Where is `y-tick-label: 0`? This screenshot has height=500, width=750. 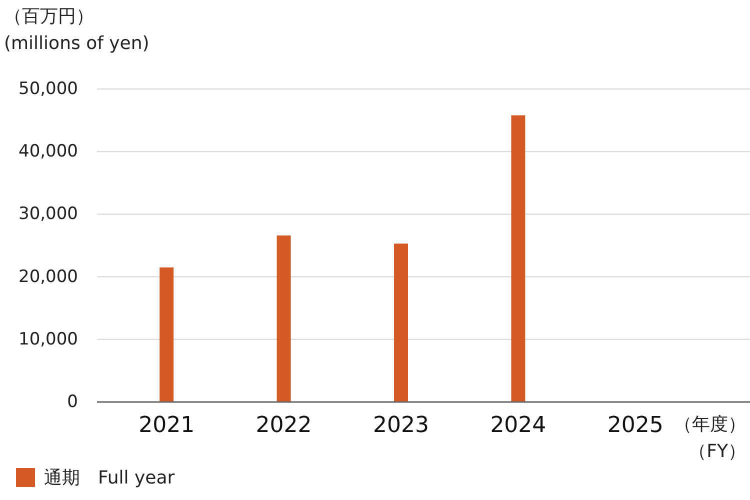 y-tick-label: 0 is located at coordinates (72, 402).